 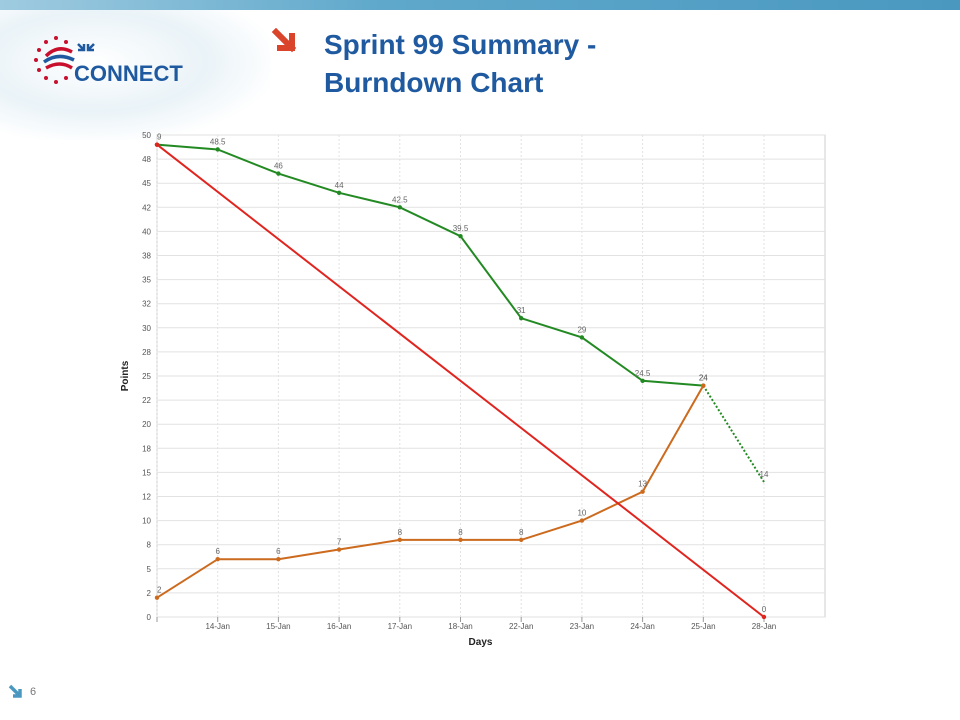 What do you see at coordinates (284, 40) in the screenshot?
I see `title-arrow-icon` at bounding box center [284, 40].